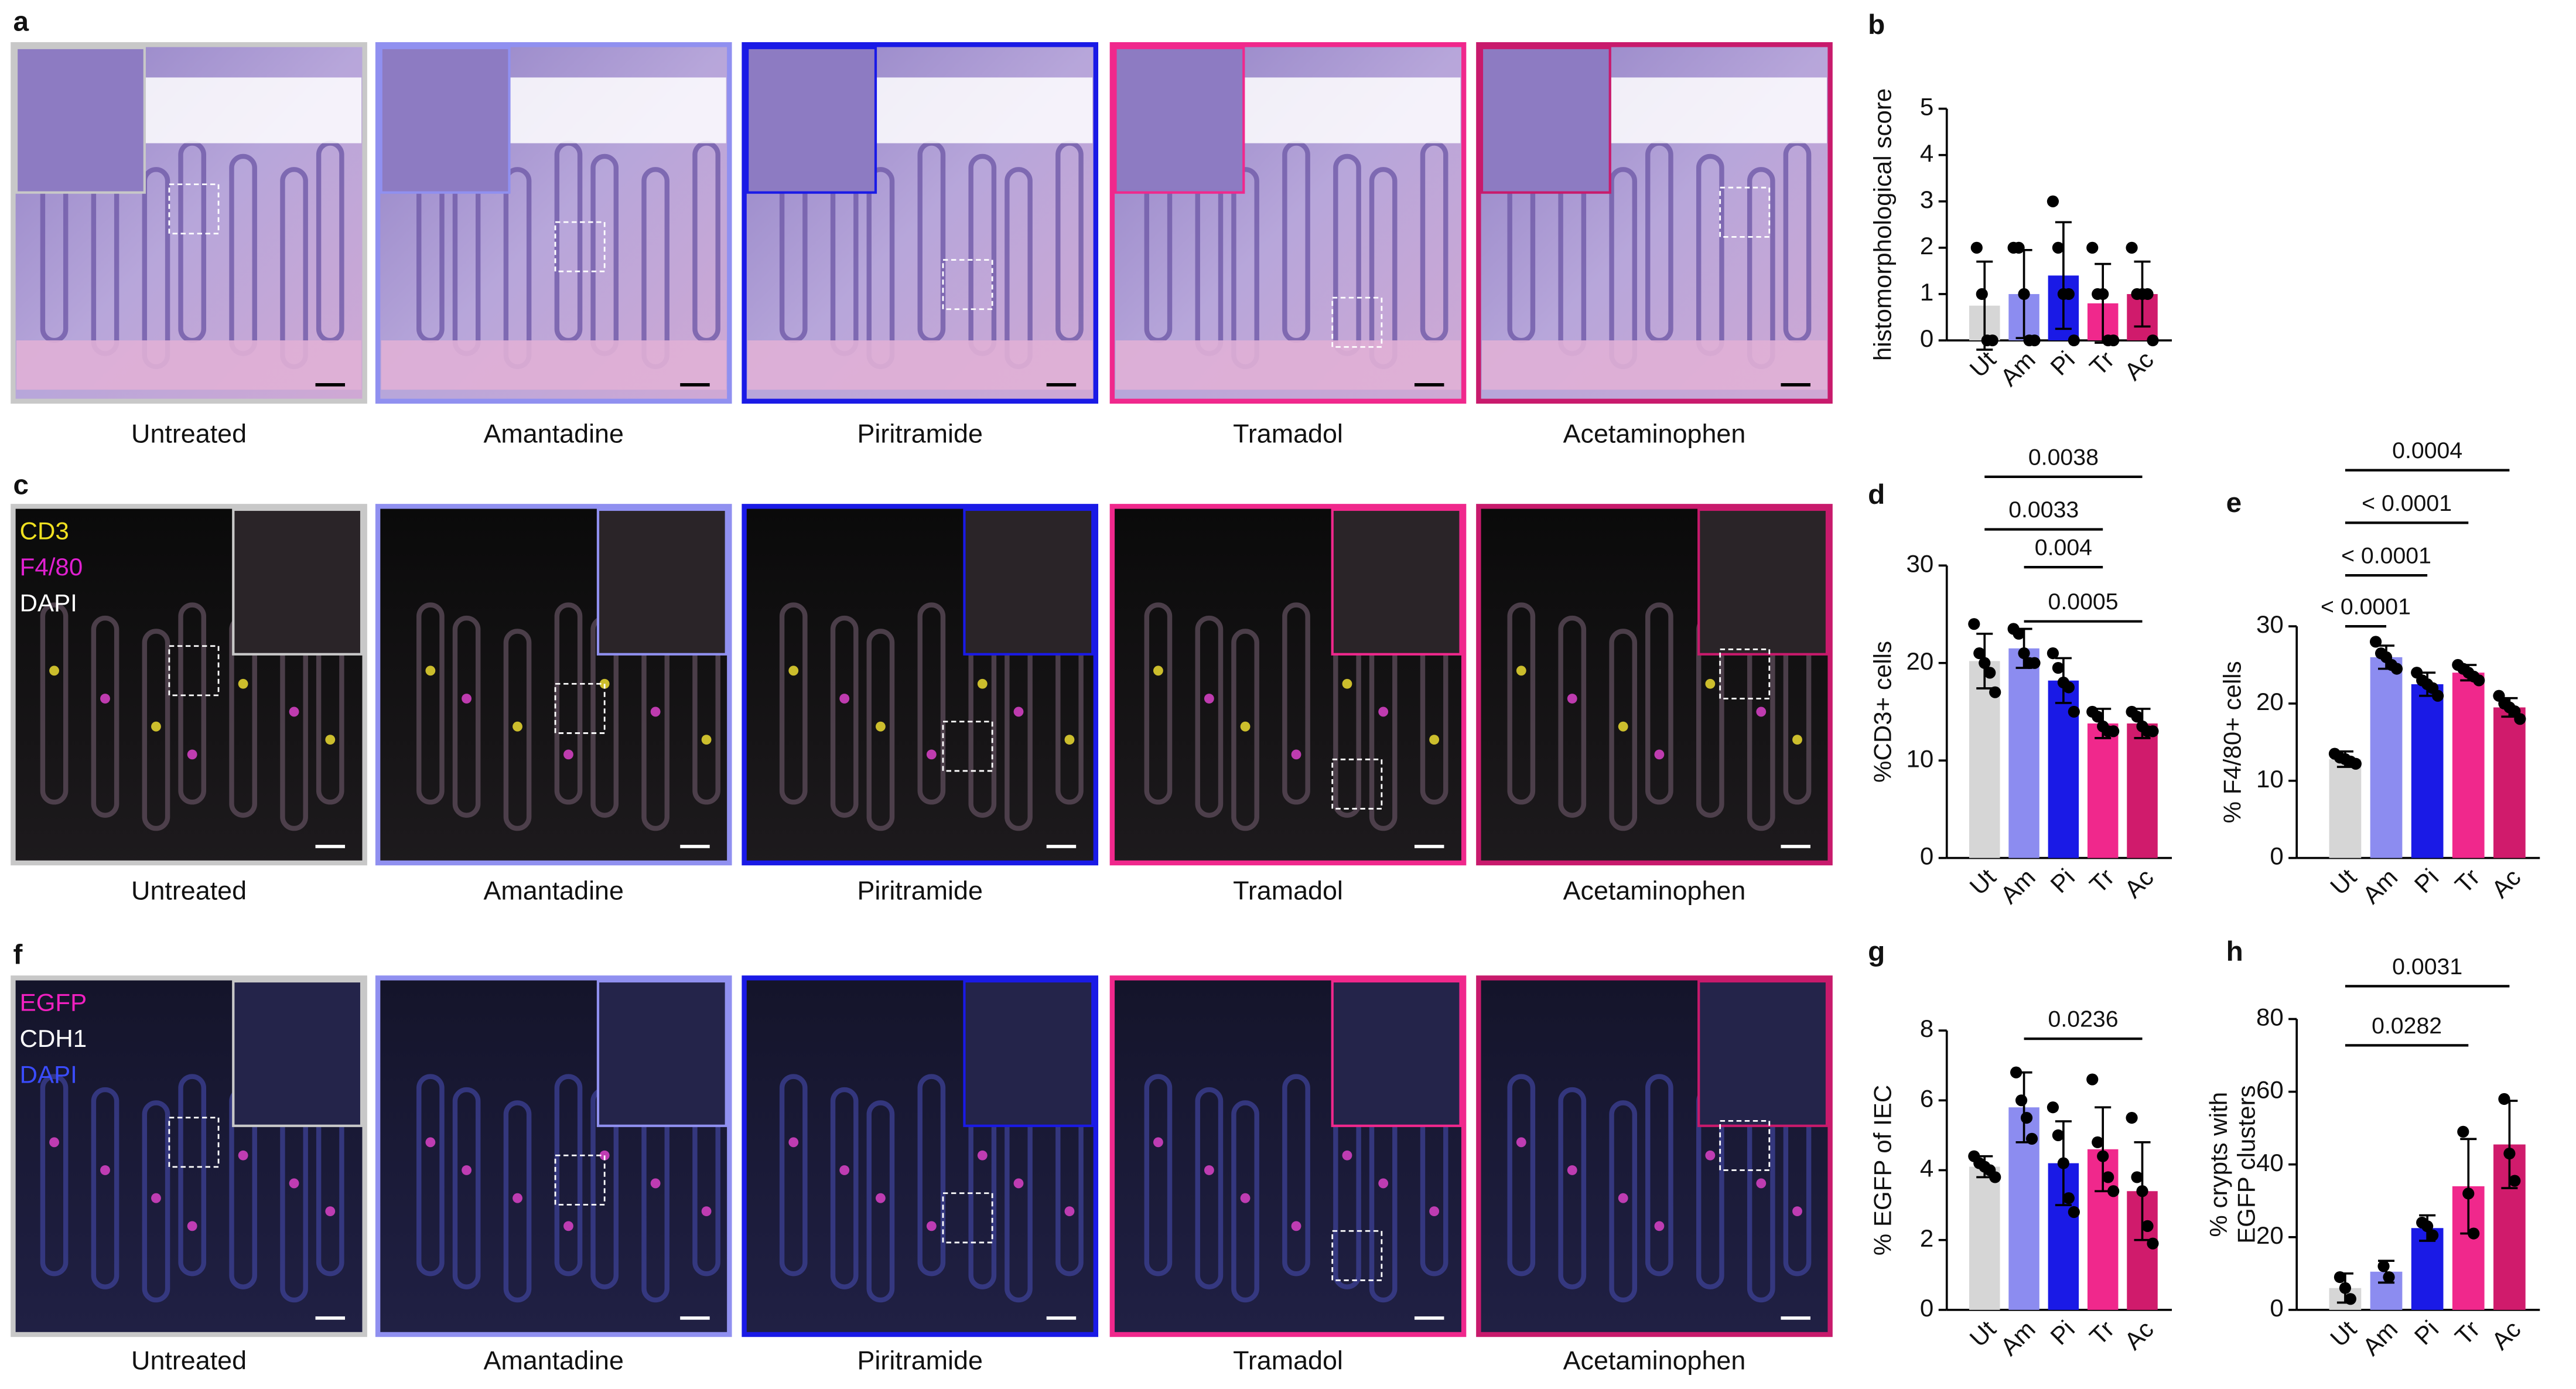 The image size is (2576, 1389). Describe the element at coordinates (2044, 510) in the screenshot. I see `significance-label: 0.0033` at that location.